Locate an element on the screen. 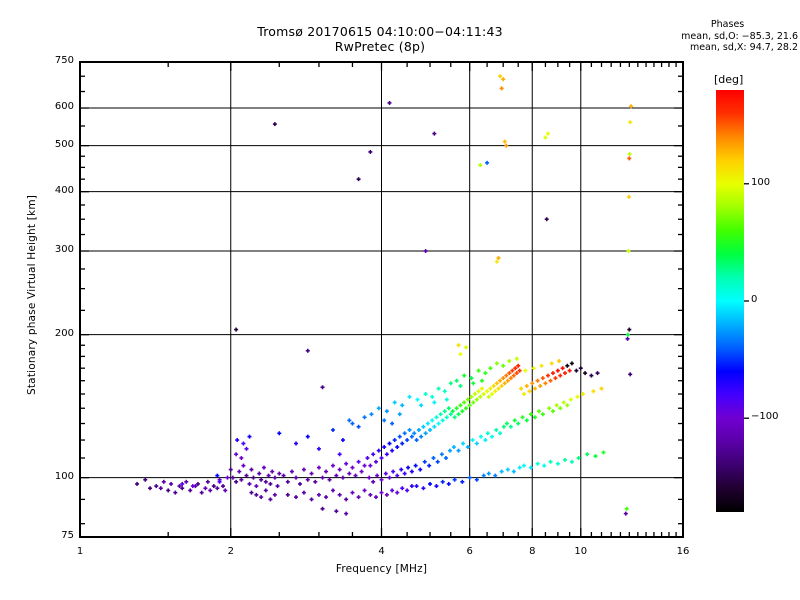  y-tick-label: 750 is located at coordinates (64, 60).